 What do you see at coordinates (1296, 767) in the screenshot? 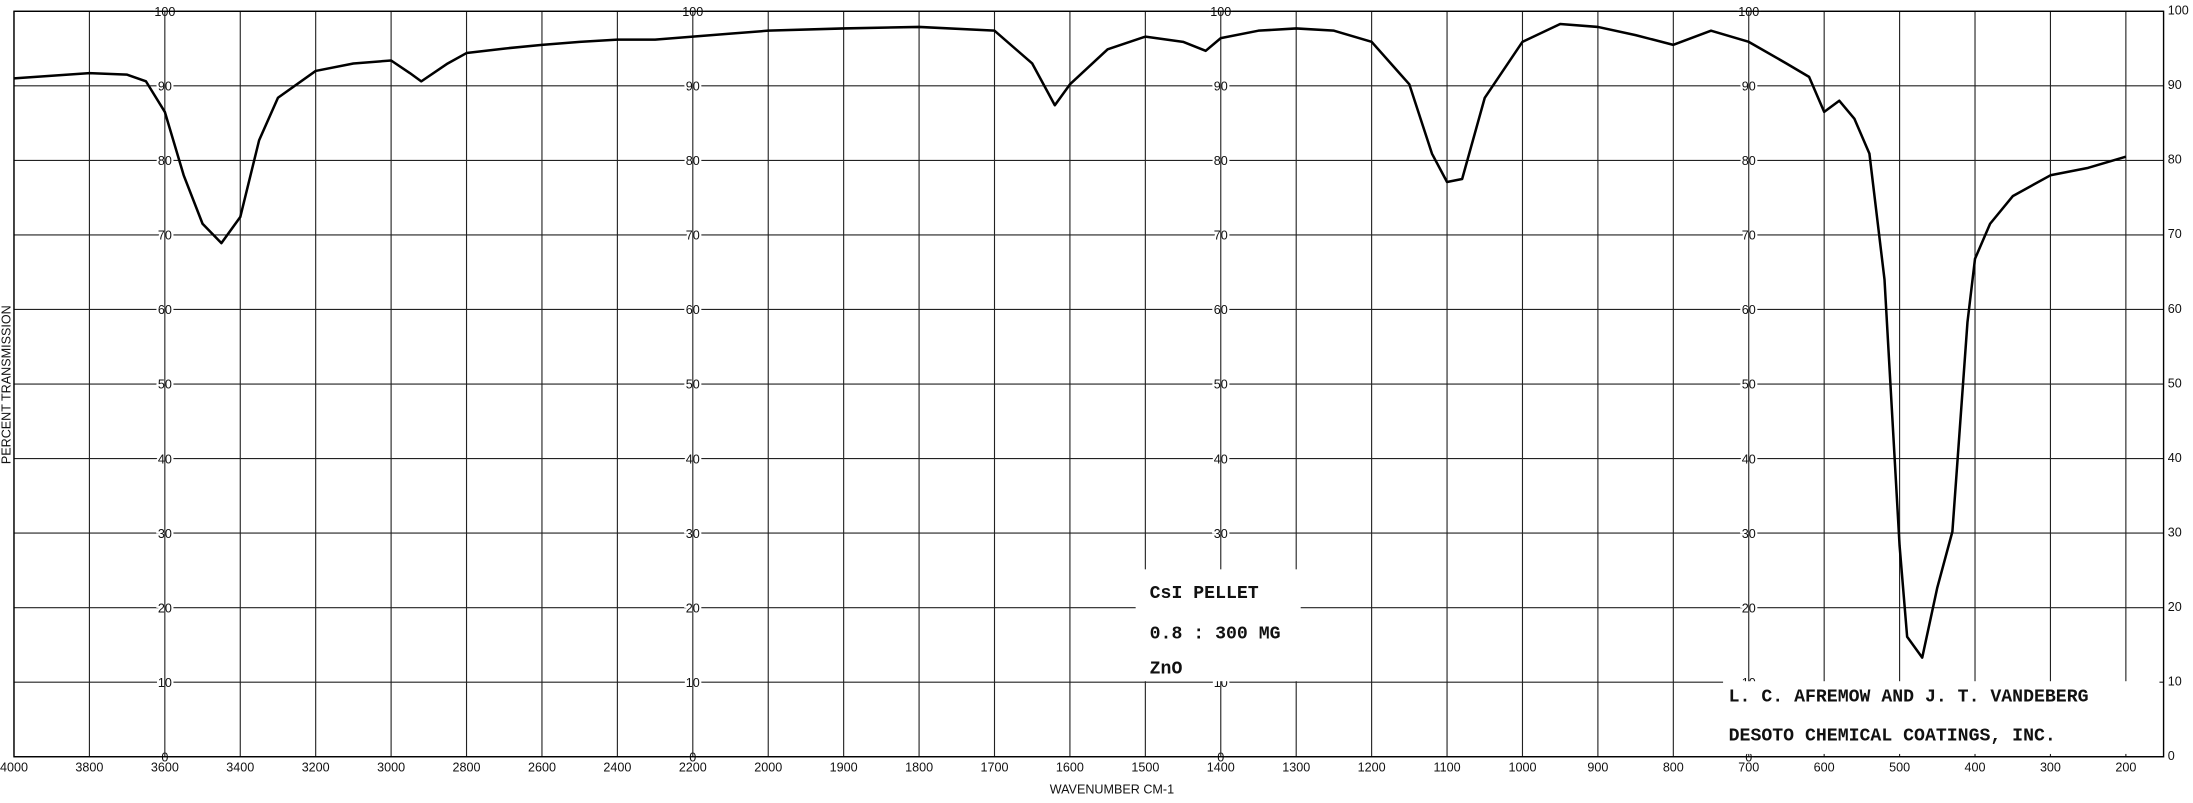
I see `x-tick-label: 1300` at bounding box center [1296, 767].